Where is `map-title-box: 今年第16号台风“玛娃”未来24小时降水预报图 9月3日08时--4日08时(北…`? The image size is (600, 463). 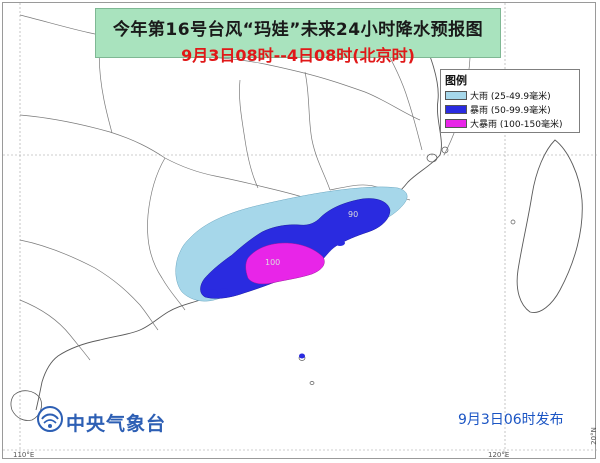
map-title-box: 今年第16号台风“玛娃”未来24小时降水预报图 9月3日08时--4日08时(北… is located at coordinates (298, 36).